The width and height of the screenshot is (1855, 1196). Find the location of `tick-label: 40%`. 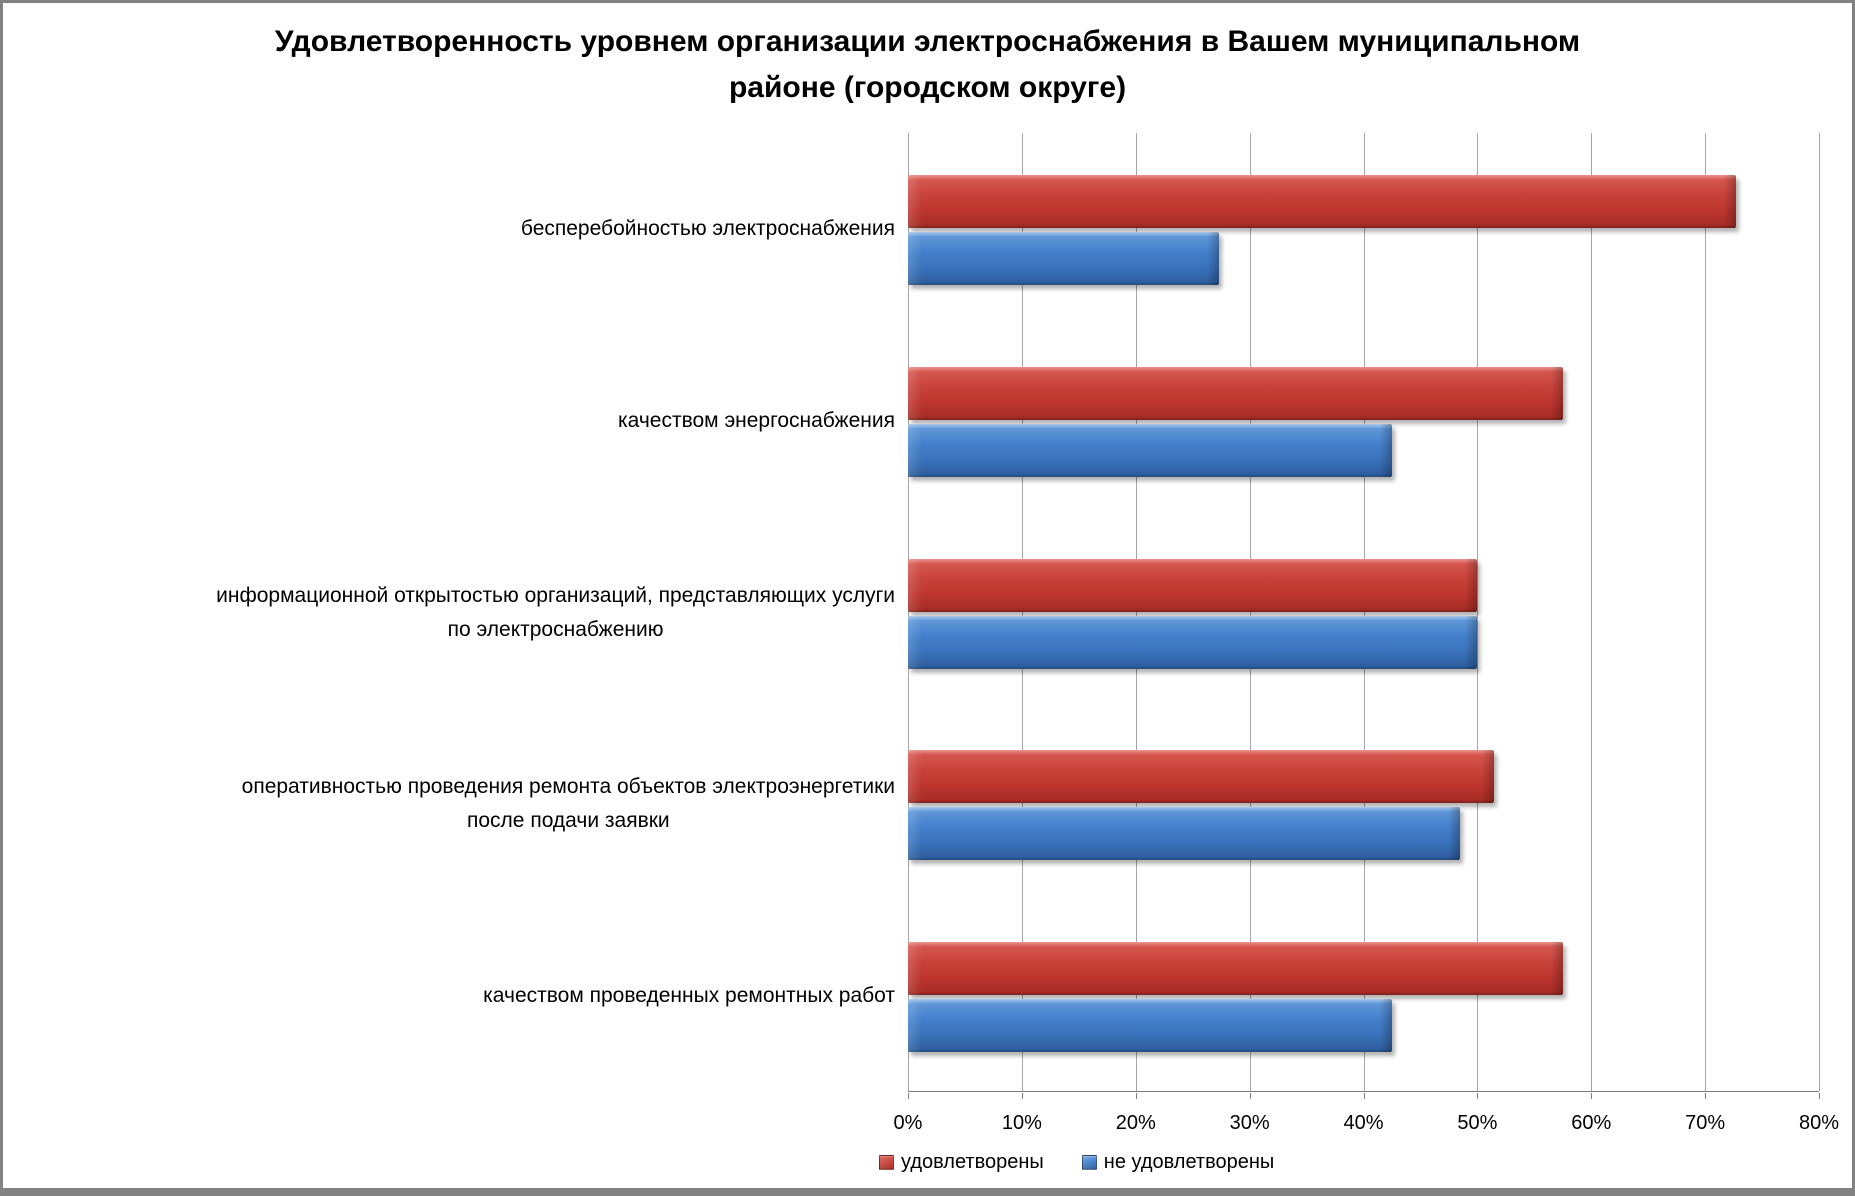

tick-label: 40% is located at coordinates (1363, 1123).